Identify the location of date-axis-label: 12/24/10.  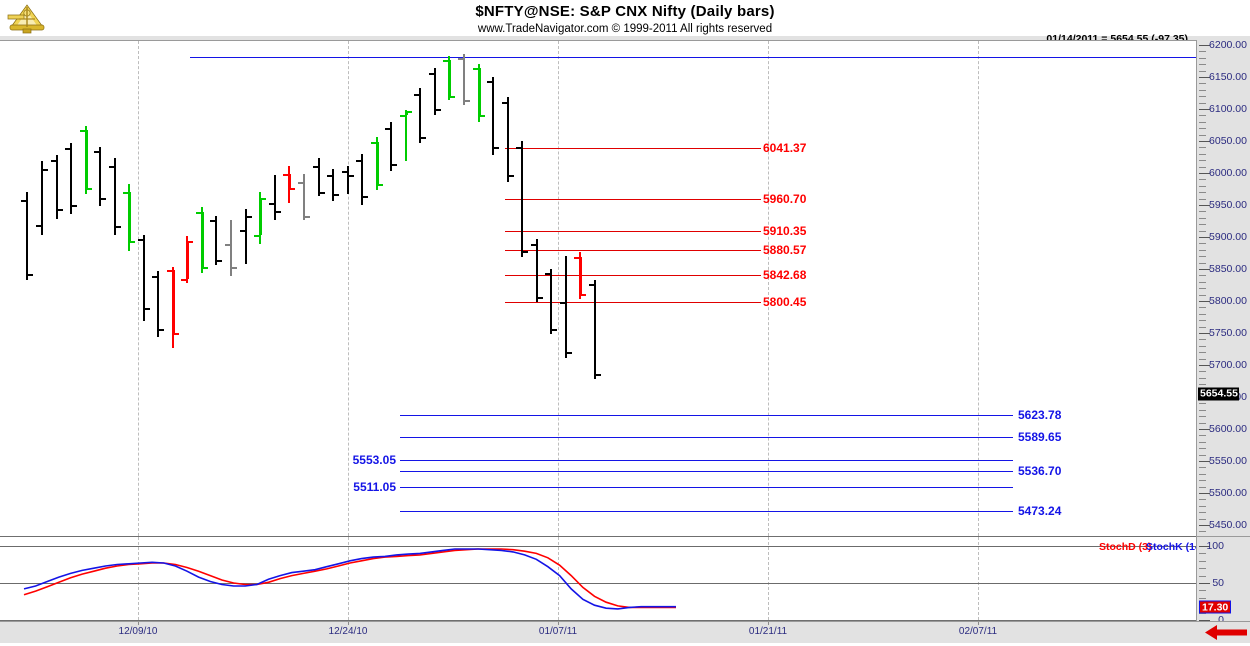
(348, 631).